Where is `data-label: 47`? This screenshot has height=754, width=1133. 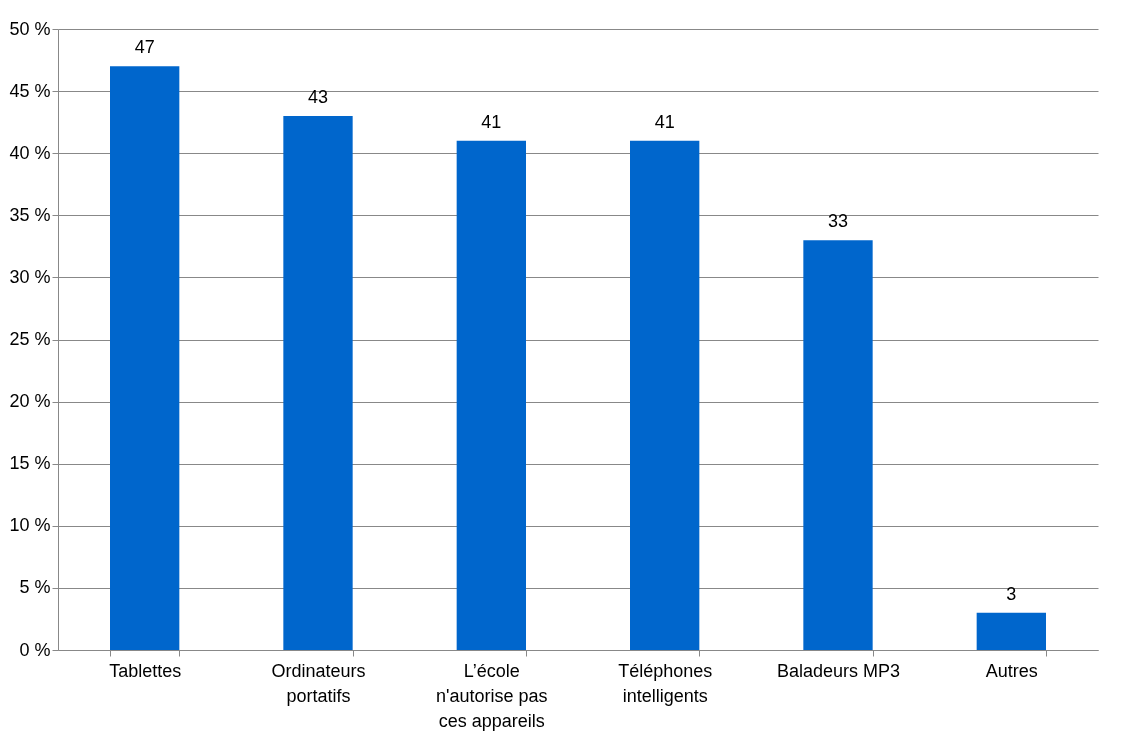 data-label: 47 is located at coordinates (144, 47).